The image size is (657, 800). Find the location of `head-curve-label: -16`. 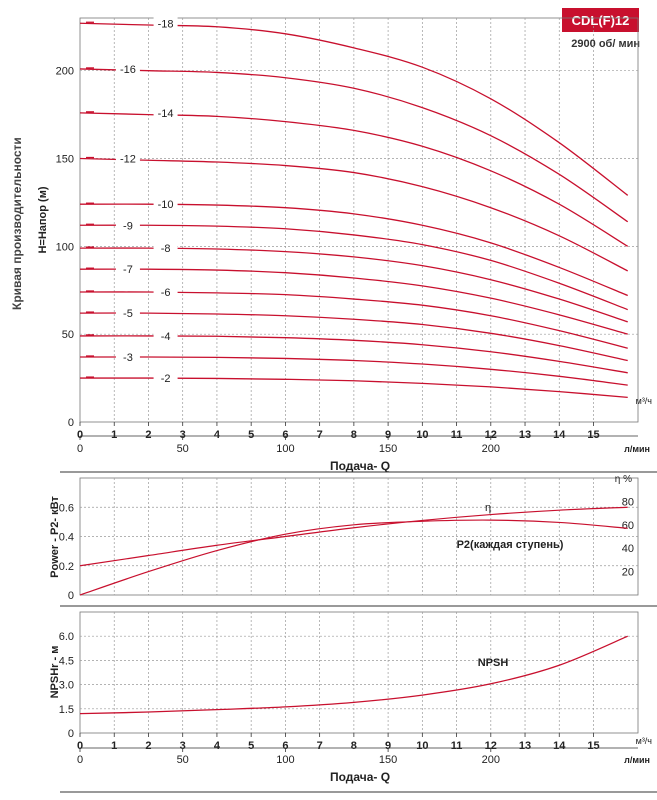

head-curve-label: -16 is located at coordinates (128, 70).